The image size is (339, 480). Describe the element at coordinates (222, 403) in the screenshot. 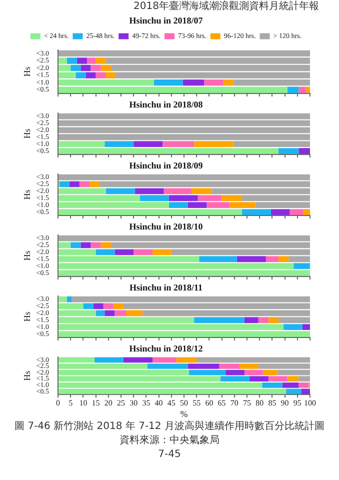

I see `x-tick-label: 65` at that location.